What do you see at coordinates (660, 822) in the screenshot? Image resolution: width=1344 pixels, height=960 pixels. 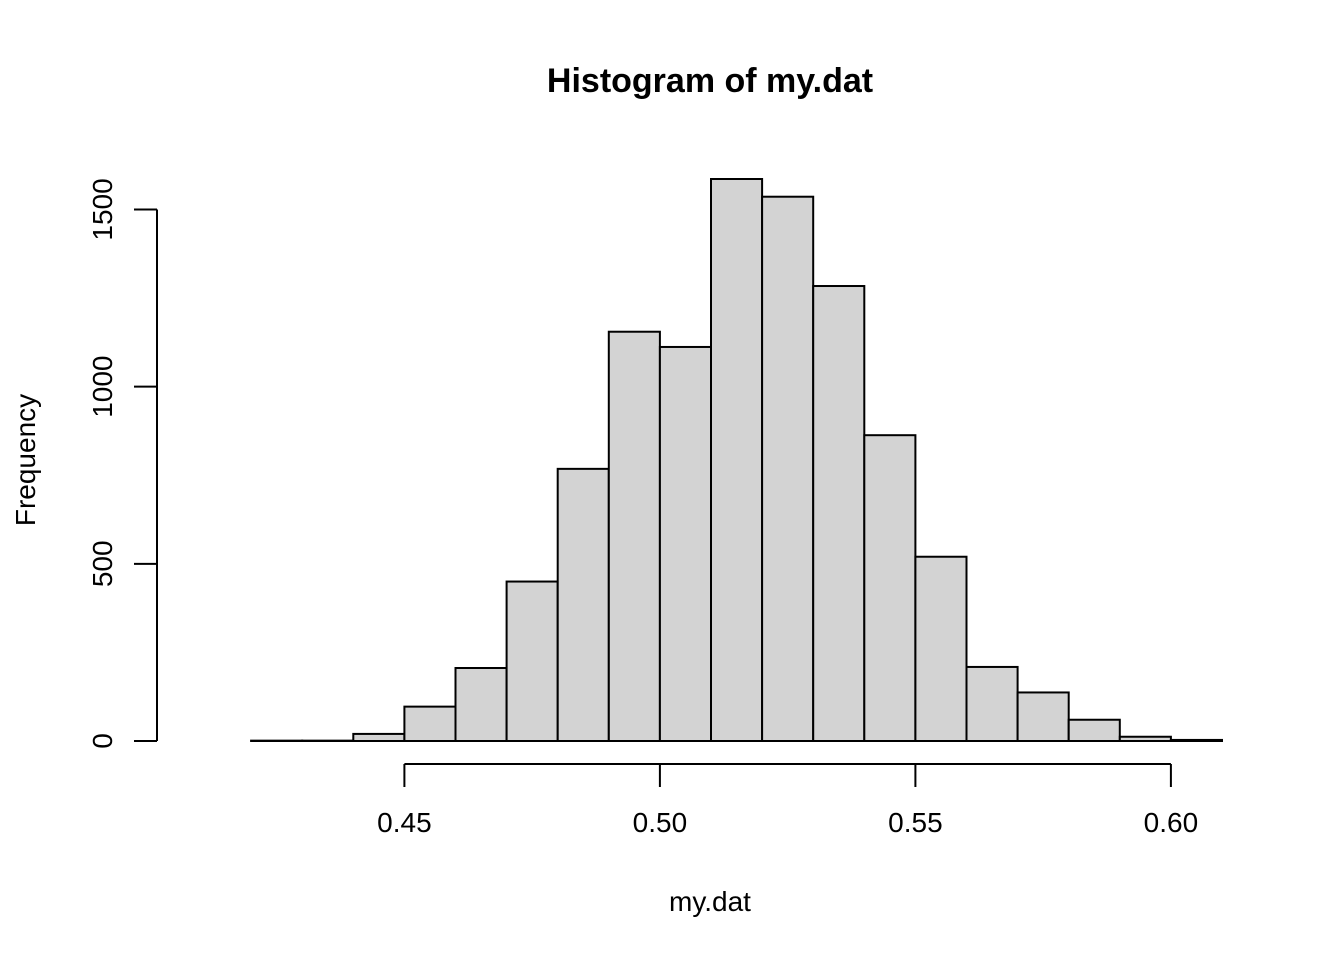 I see `x-tick-label-1: 0.50` at bounding box center [660, 822].